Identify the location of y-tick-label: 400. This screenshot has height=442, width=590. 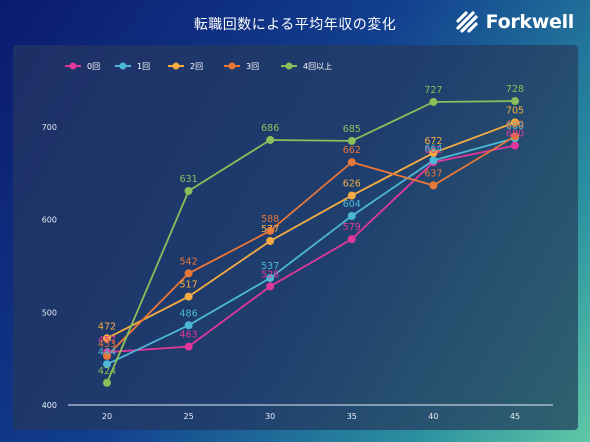
(49, 405).